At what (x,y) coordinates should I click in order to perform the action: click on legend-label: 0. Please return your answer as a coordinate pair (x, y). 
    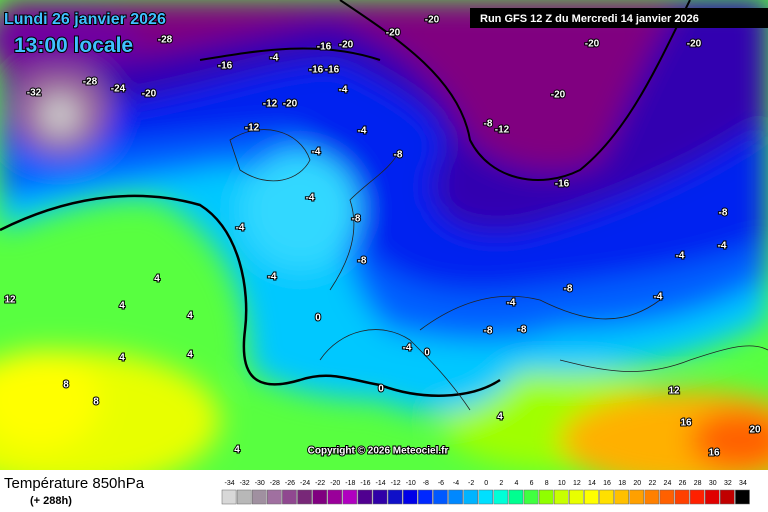
    Looking at the image, I should click on (486, 483).